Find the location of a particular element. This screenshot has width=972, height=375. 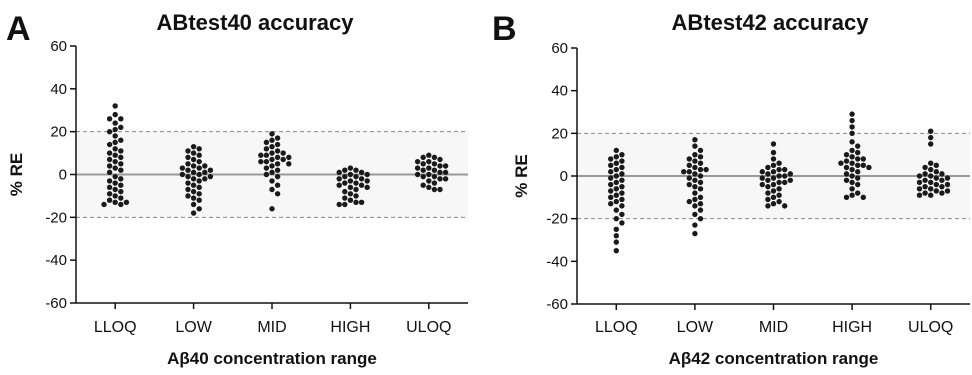

panel-letter: A is located at coordinates (18, 29).